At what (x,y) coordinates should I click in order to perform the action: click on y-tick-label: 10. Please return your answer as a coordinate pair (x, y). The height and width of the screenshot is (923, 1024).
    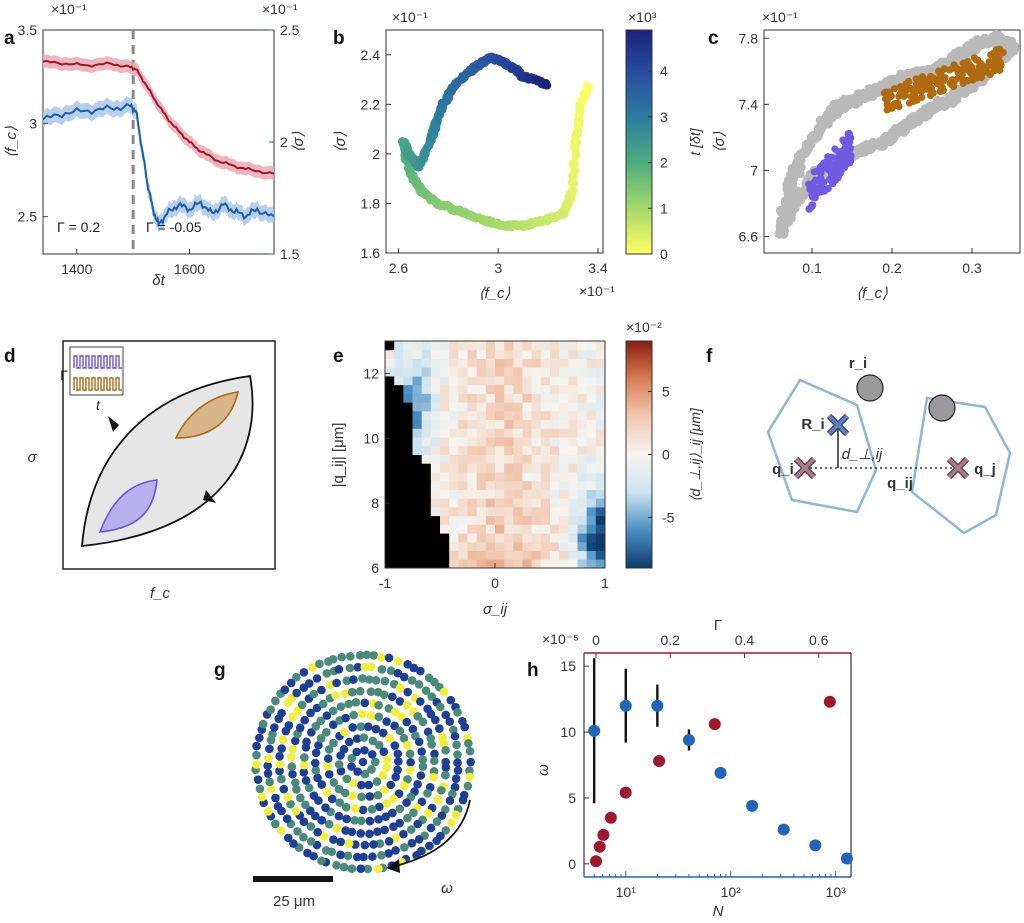
    Looking at the image, I should click on (371, 438).